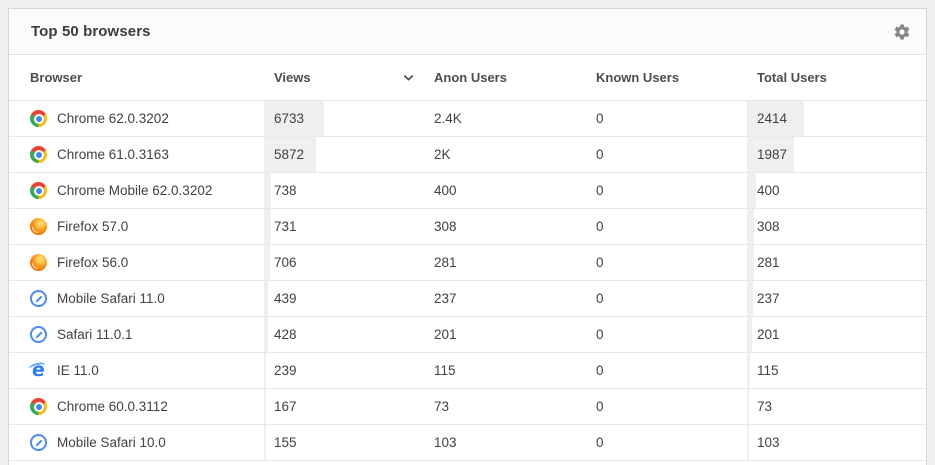 This screenshot has width=935, height=465. I want to click on browser-label: Mobile Safari 10.0, so click(111, 442).